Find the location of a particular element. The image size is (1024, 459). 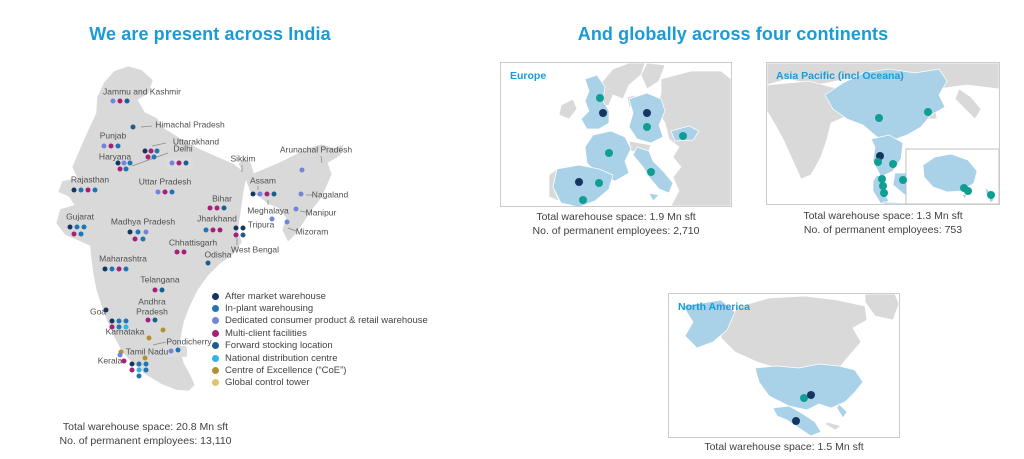

legend-dot-lightgold is located at coordinates (215, 383).